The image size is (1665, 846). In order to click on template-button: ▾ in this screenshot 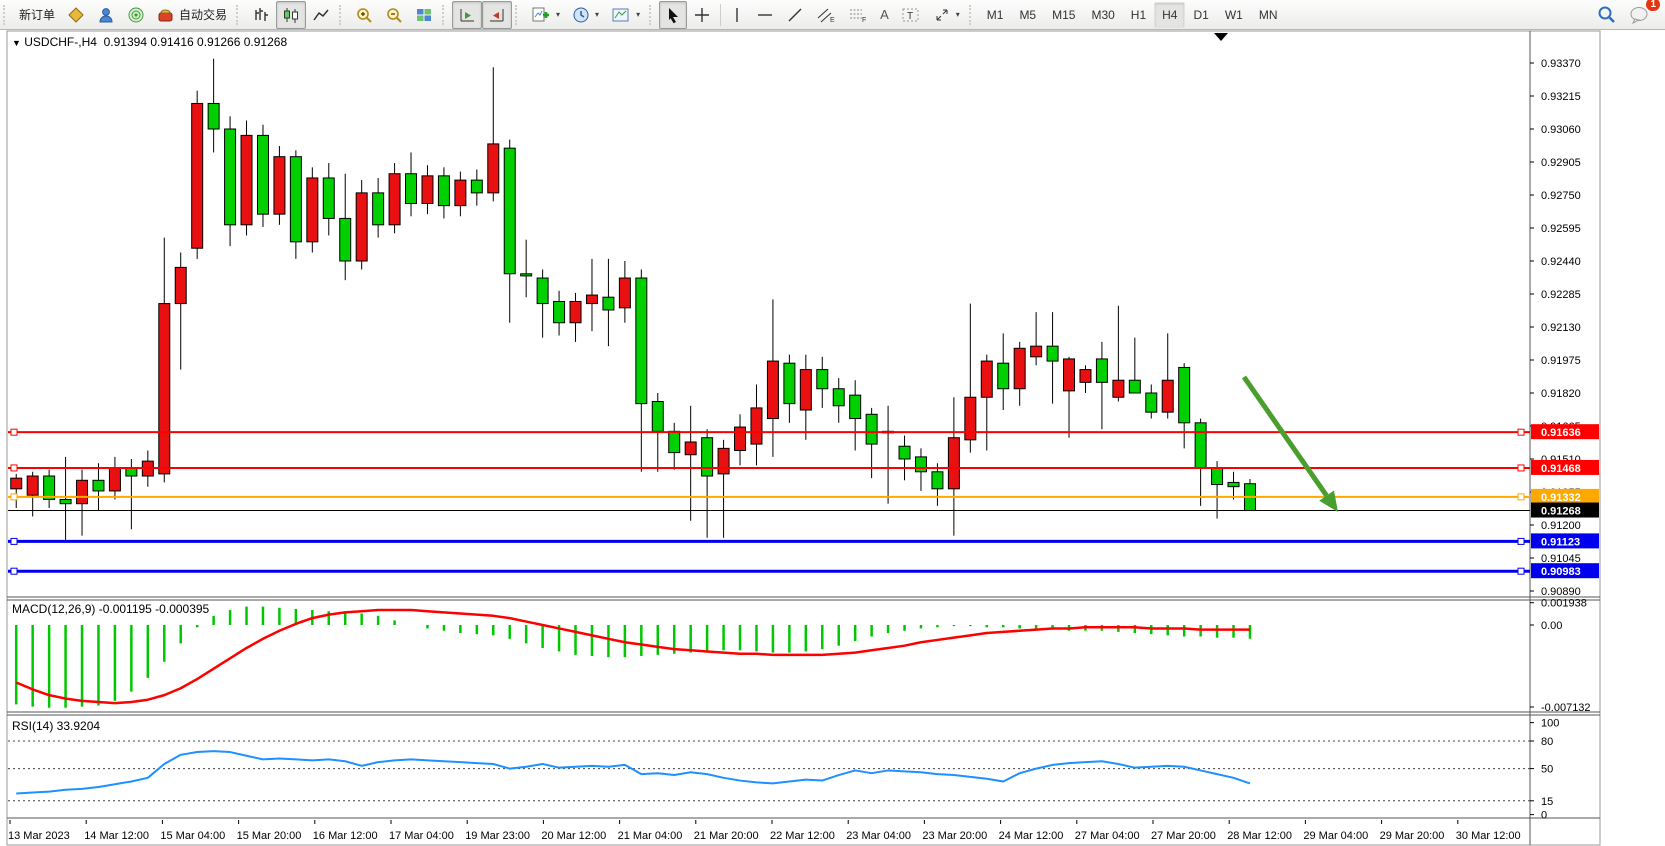, I will do `click(625, 15)`.